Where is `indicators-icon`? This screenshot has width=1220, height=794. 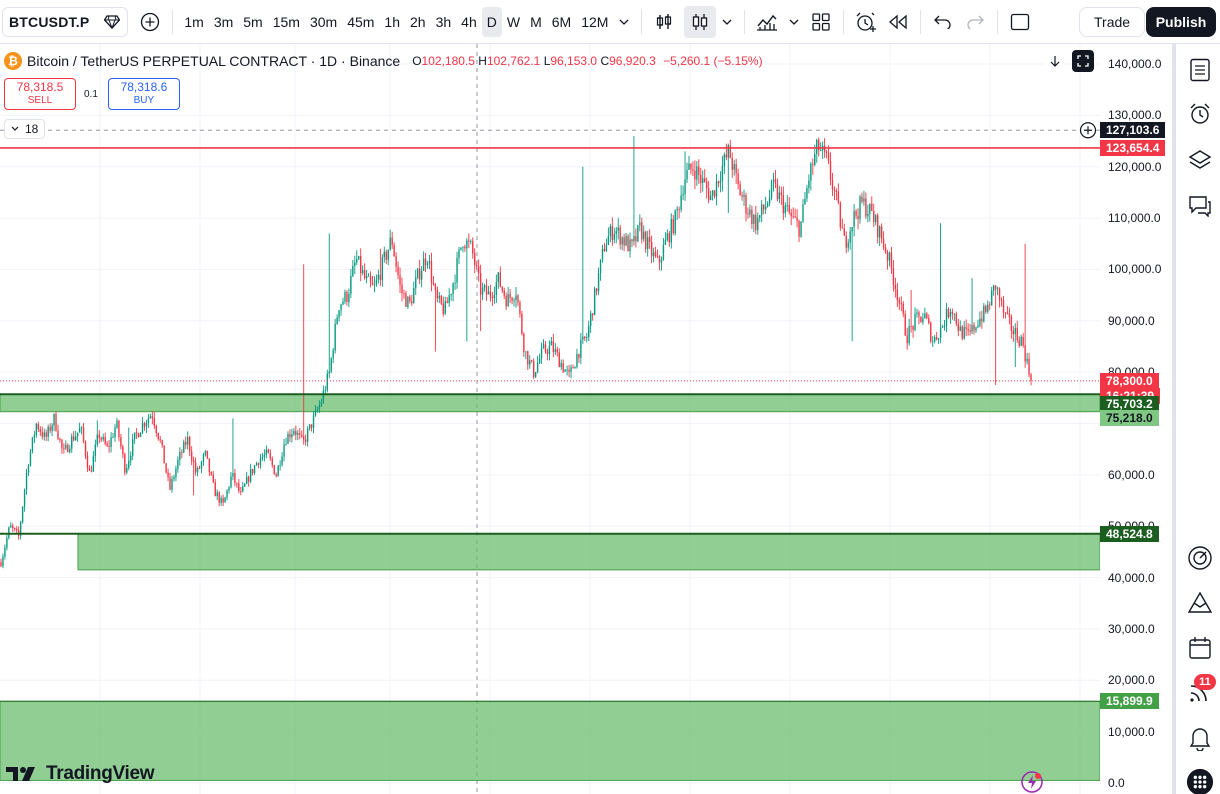
indicators-icon is located at coordinates (767, 22).